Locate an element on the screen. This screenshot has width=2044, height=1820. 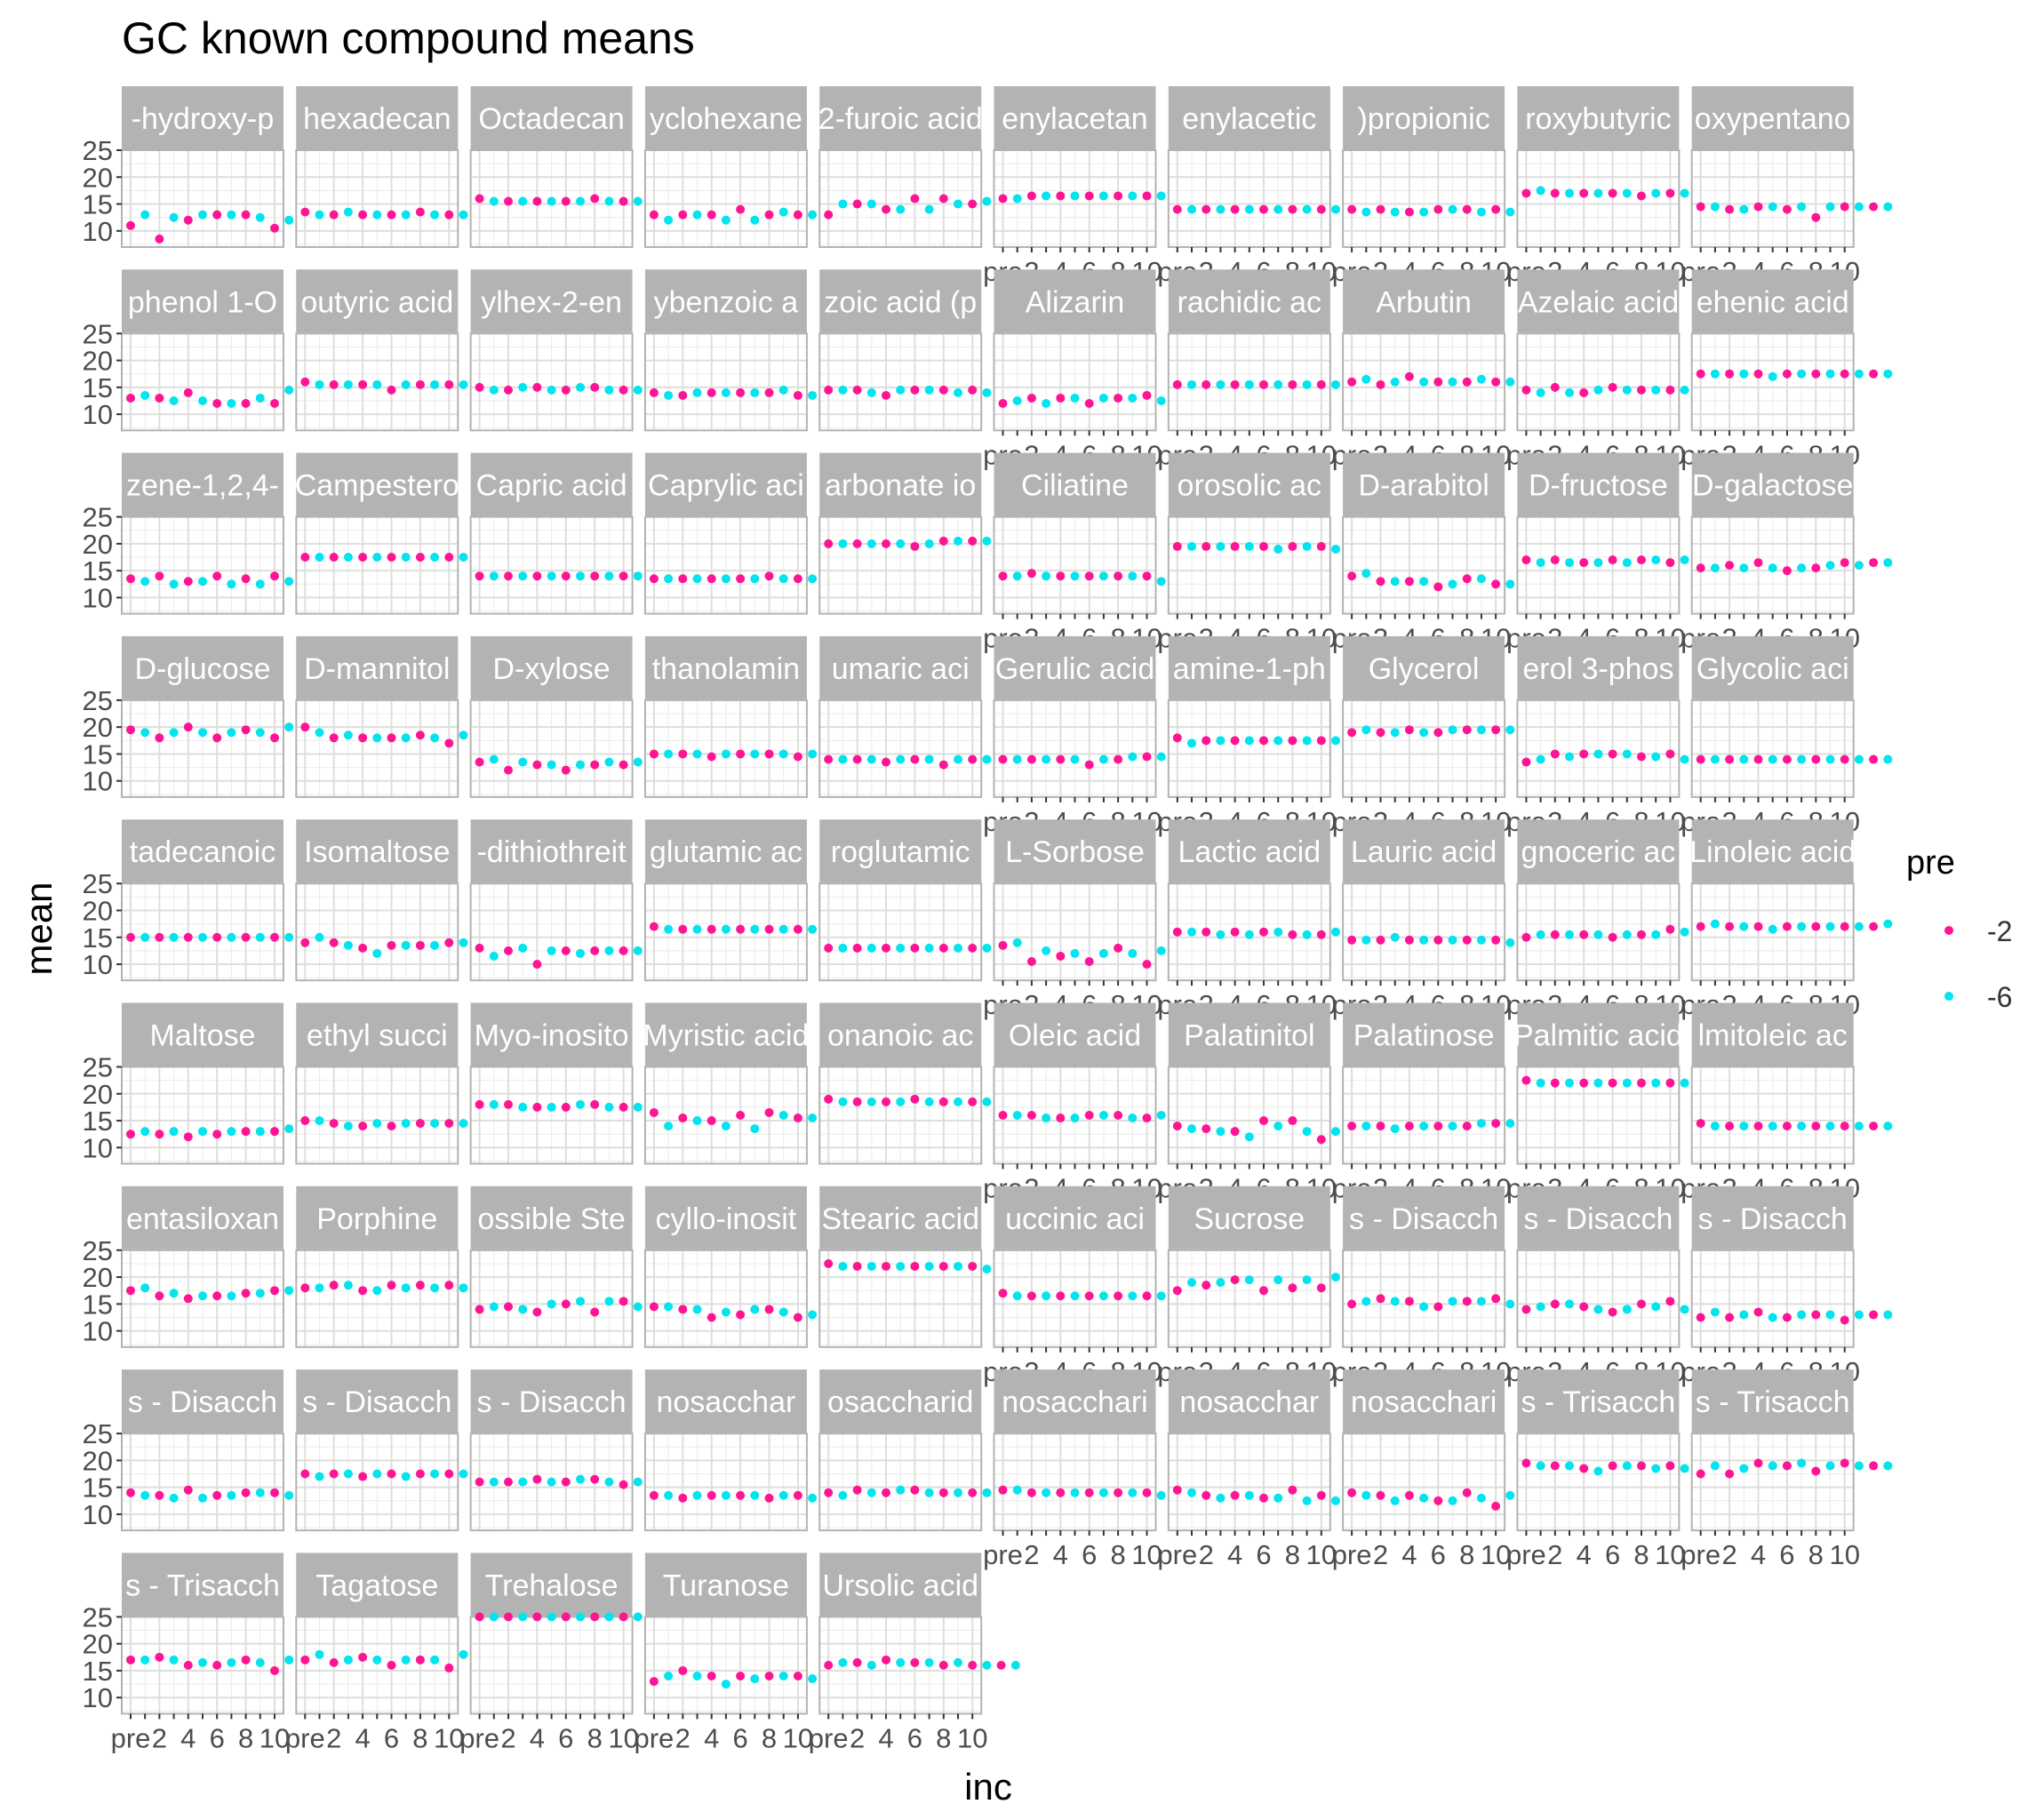
y-tick-label: 20 is located at coordinates (98, 1094).